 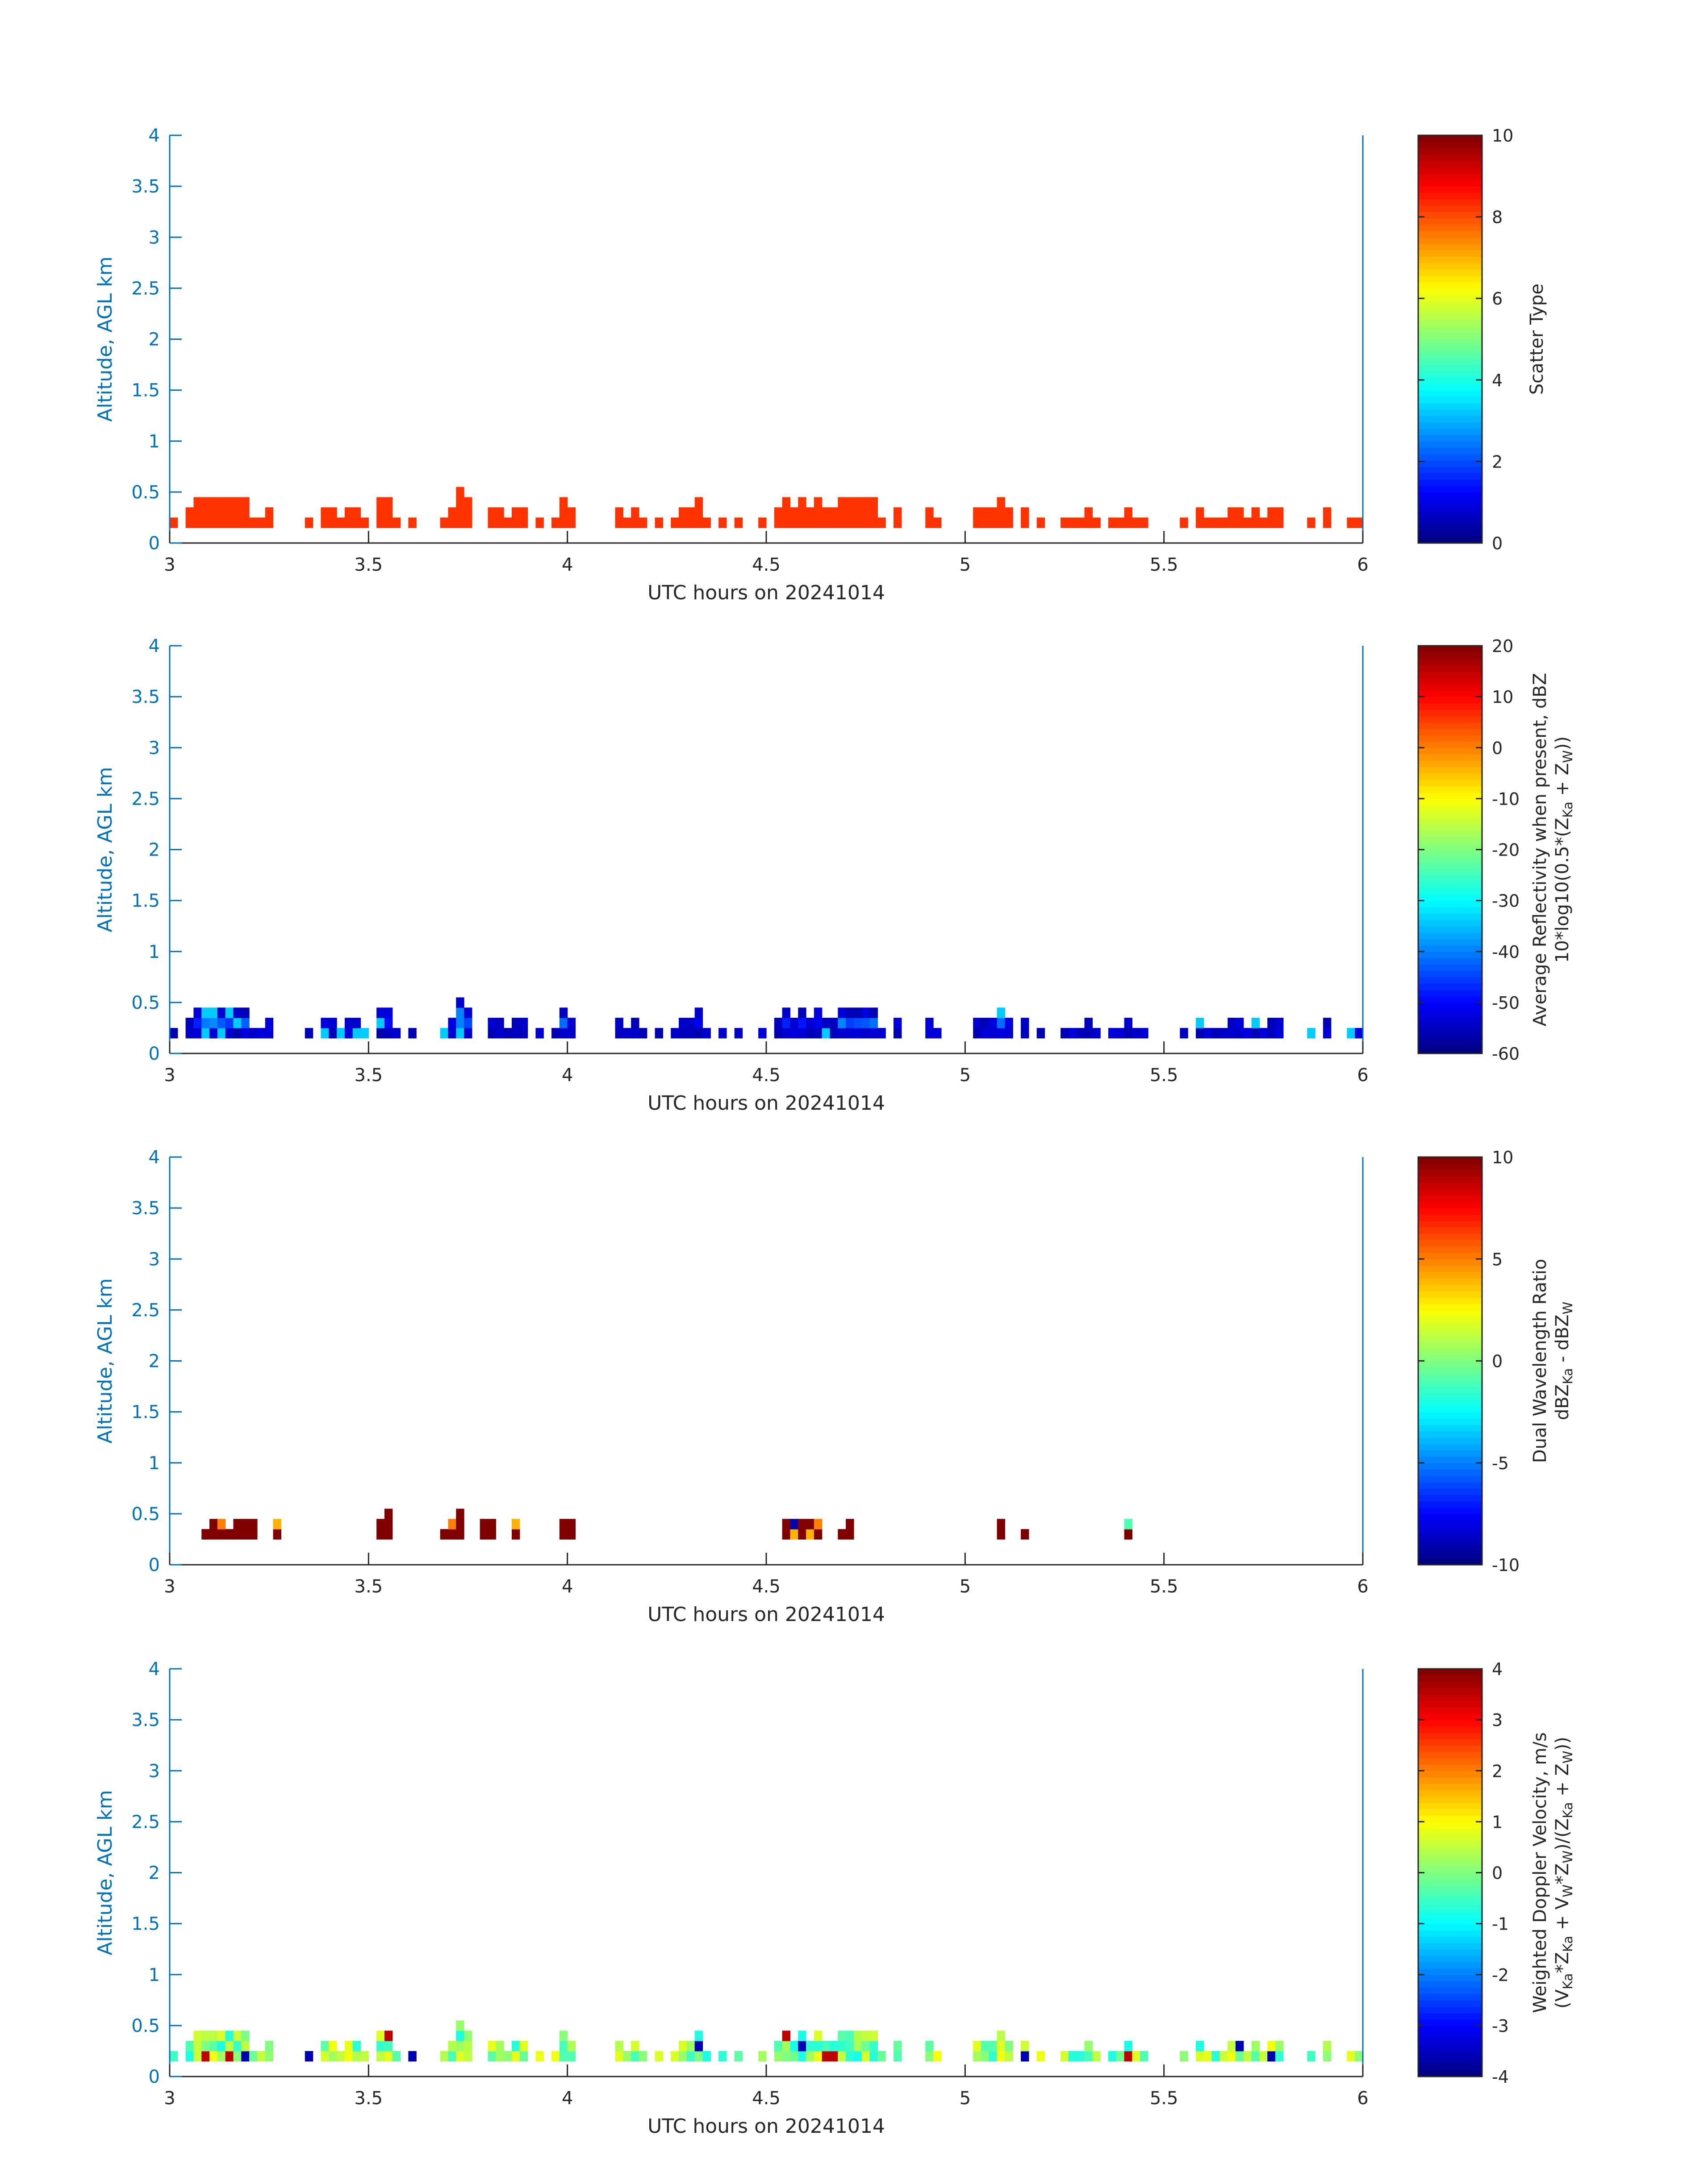 I want to click on colorbar-tick-label: 0, so click(x=1497, y=748).